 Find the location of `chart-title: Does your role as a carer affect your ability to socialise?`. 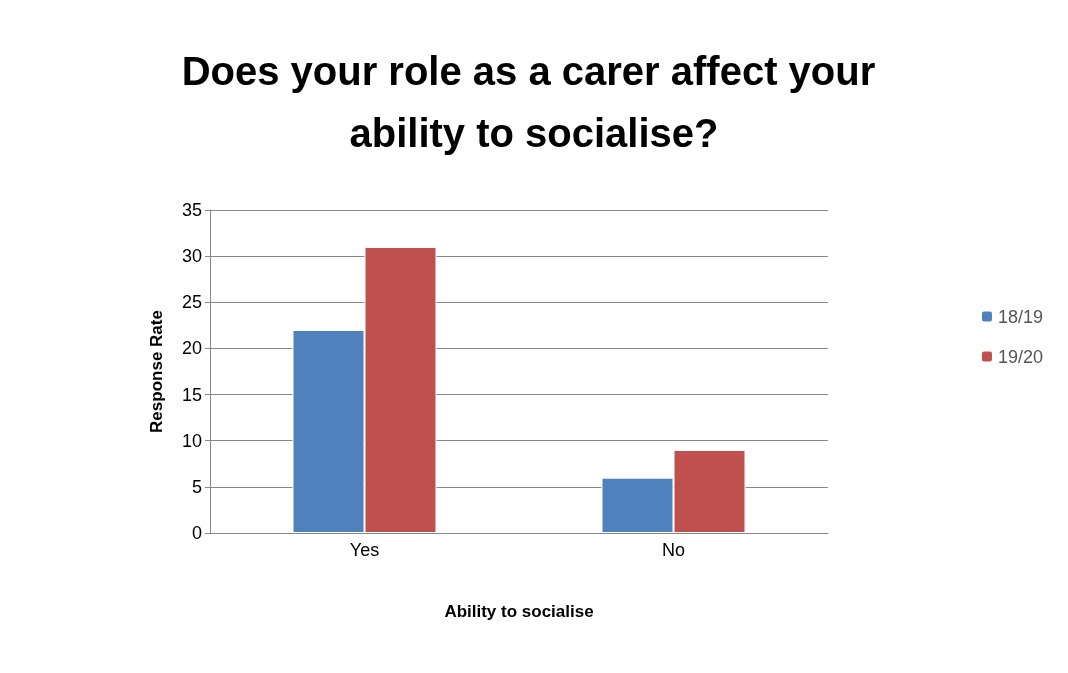

chart-title: Does your role as a carer affect your ability to socialise? is located at coordinates (534, 102).